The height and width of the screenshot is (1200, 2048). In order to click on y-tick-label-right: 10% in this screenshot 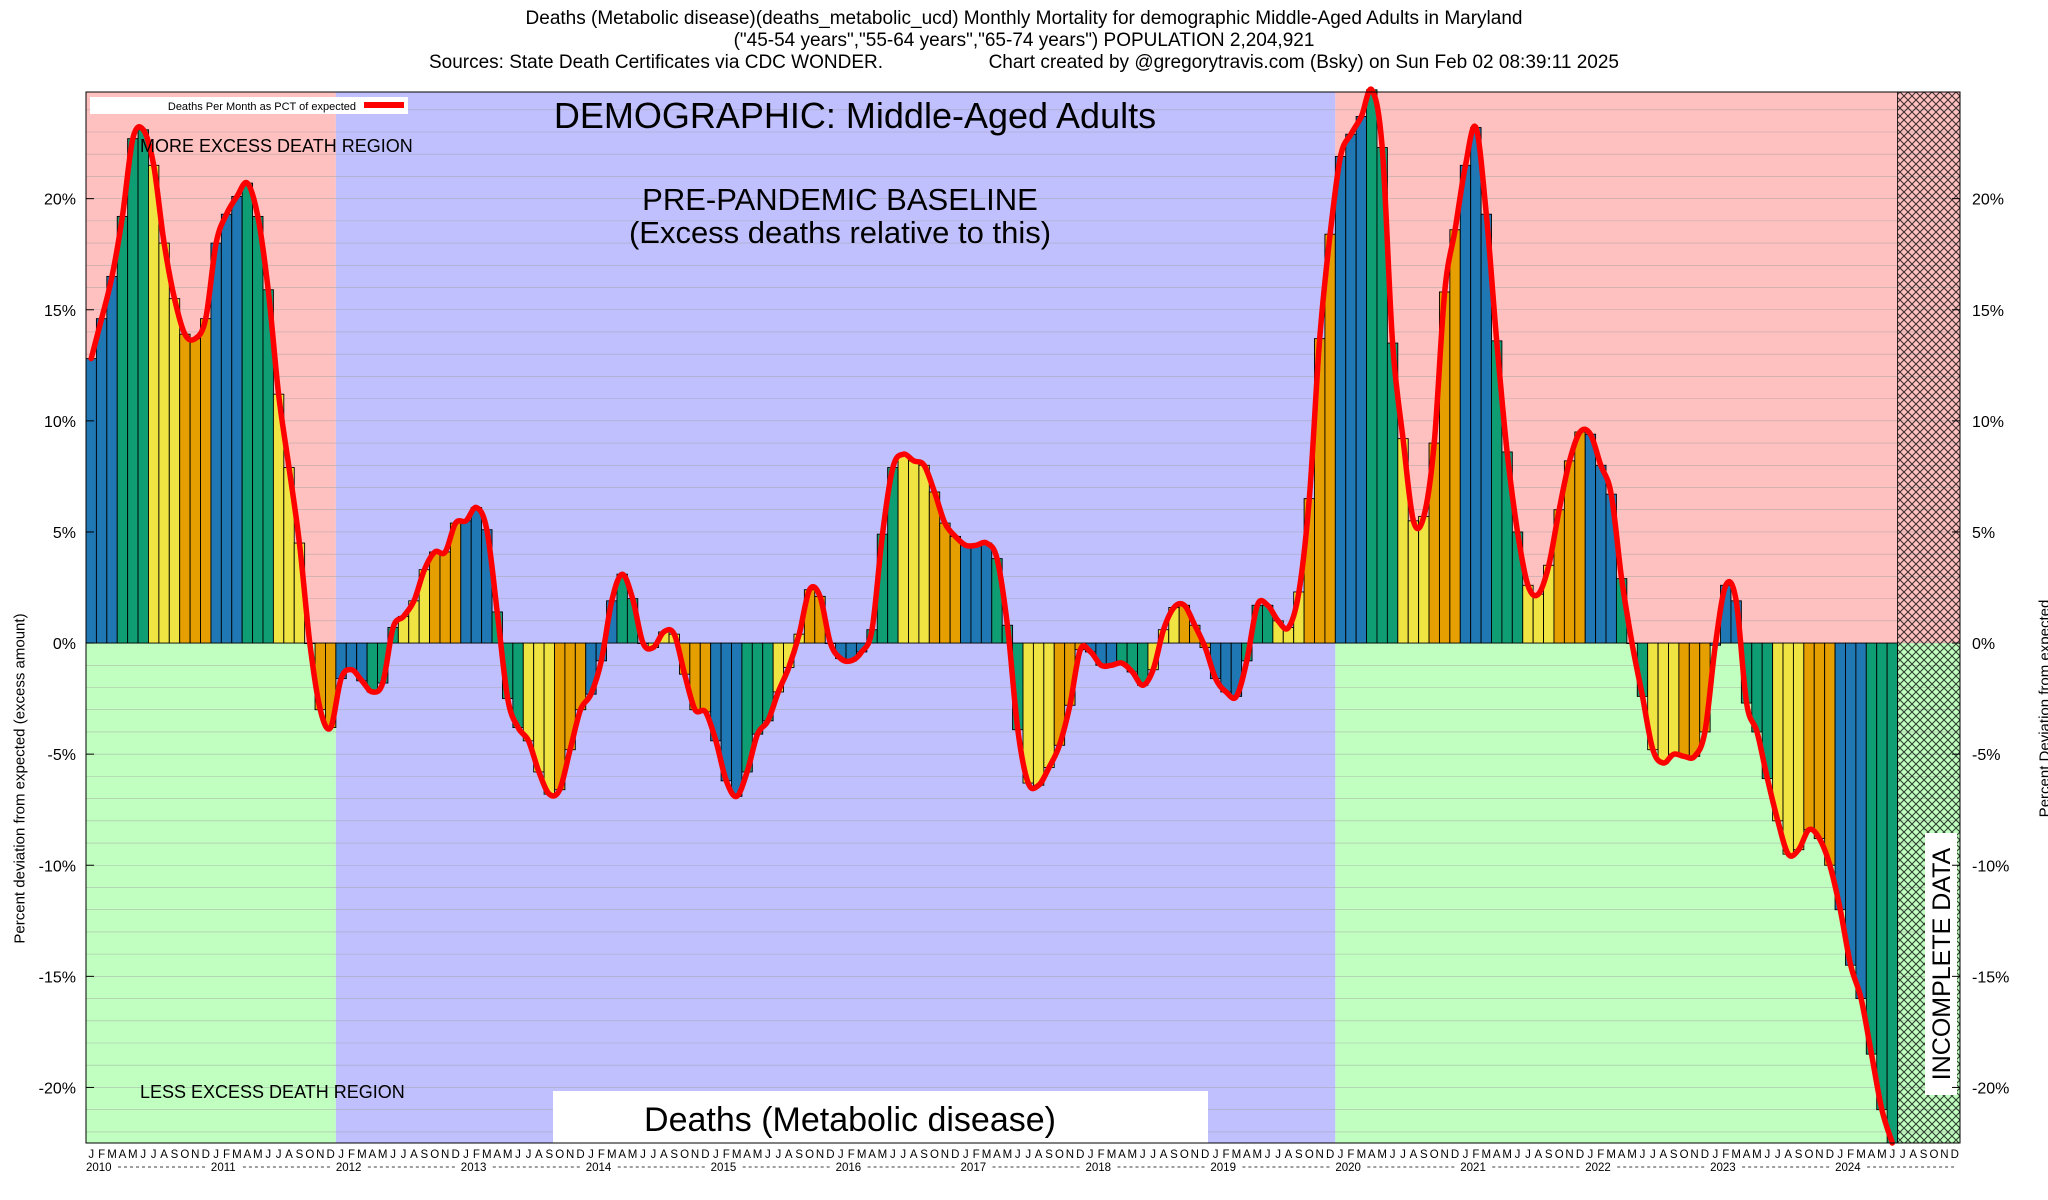, I will do `click(1988, 422)`.